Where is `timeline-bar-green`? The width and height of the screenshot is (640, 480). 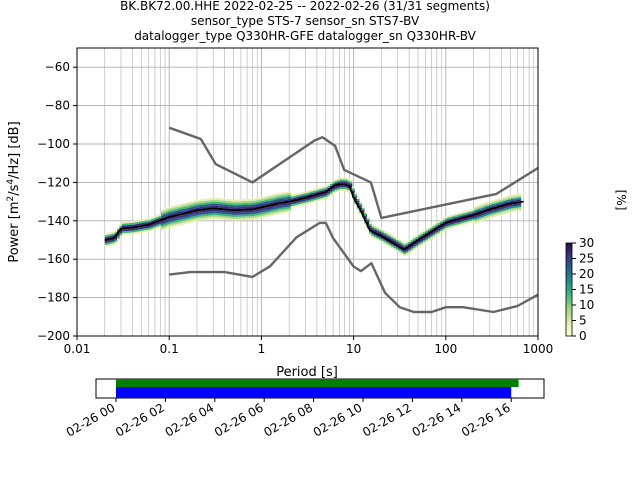
timeline-bar-green is located at coordinates (317, 383).